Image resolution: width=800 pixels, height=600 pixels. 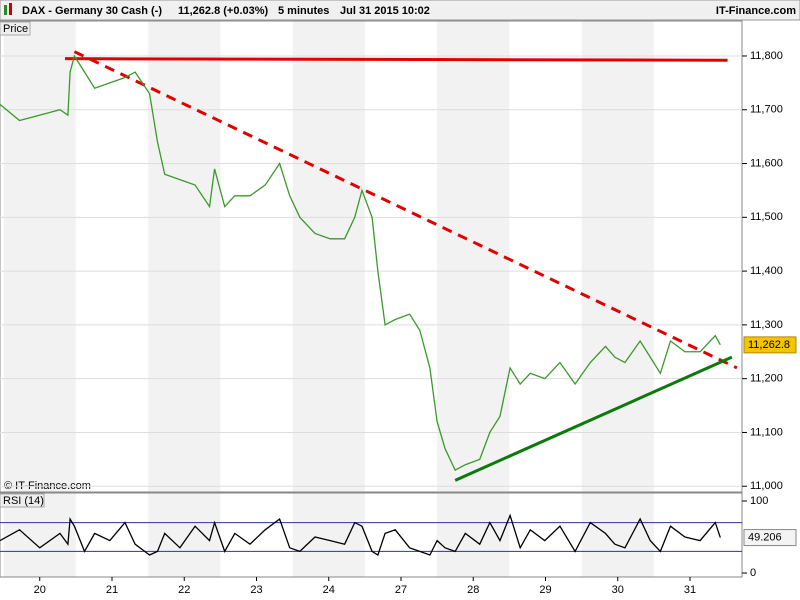 I want to click on y-tick-label: 11,800, so click(x=766, y=56).